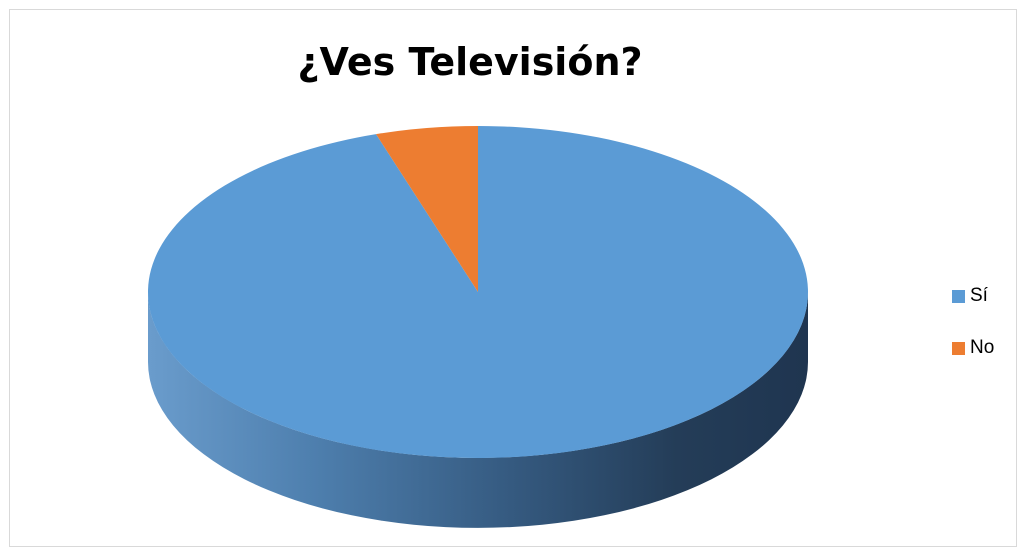  I want to click on legend-label-si: Sí, so click(979, 295).